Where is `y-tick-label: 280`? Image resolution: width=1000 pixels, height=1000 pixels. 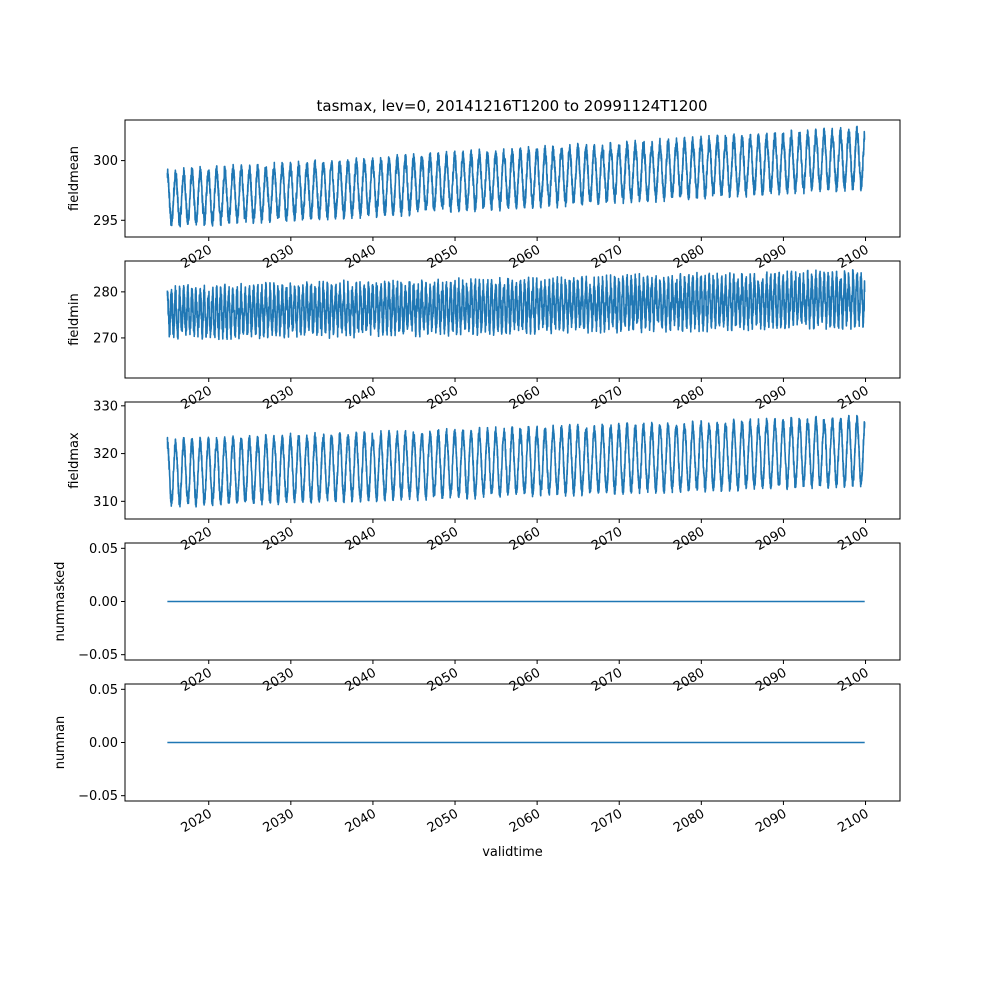 y-tick-label: 280 is located at coordinates (105, 292).